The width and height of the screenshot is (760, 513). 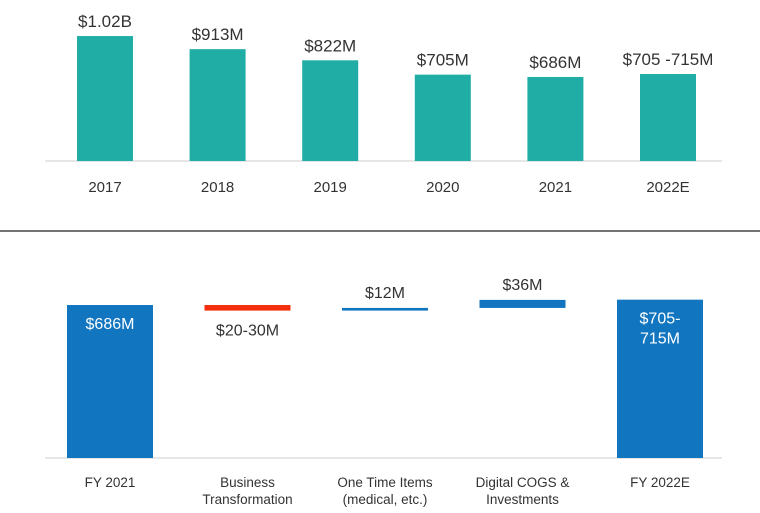 I want to click on x-tick-label: 2017, so click(x=104, y=187).